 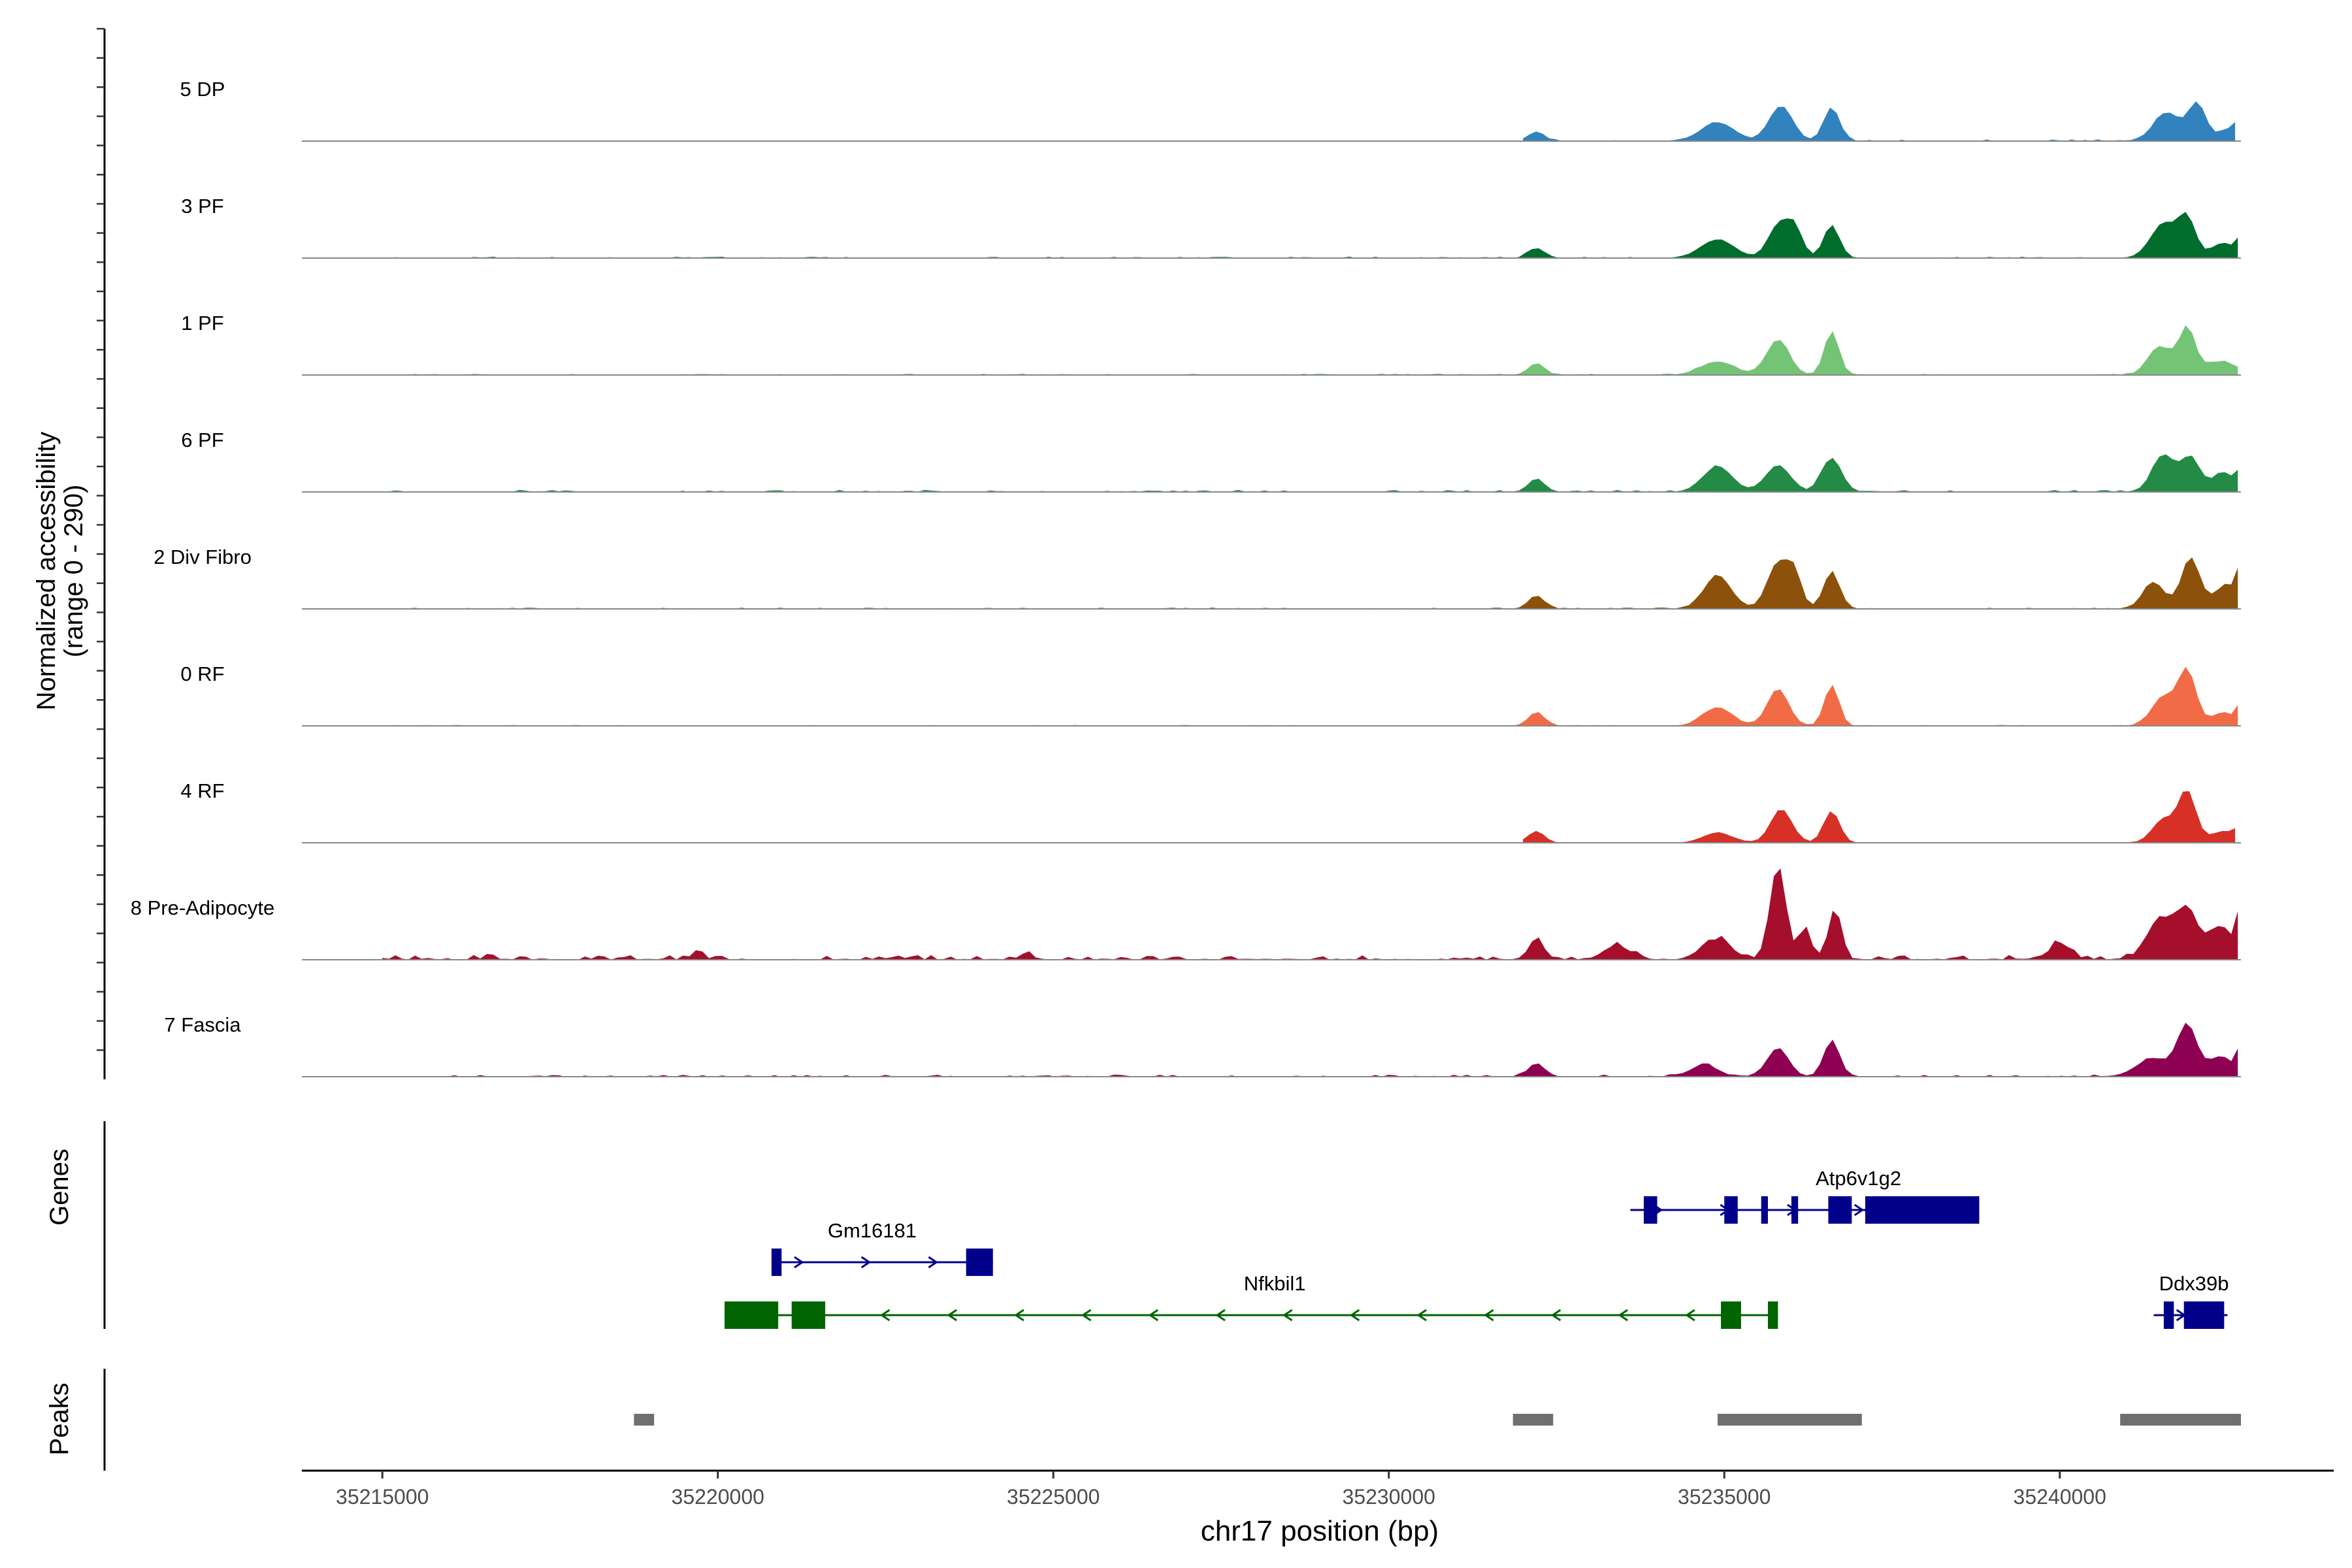 What do you see at coordinates (1389, 1497) in the screenshot?
I see `x-tick-label: 35230000` at bounding box center [1389, 1497].